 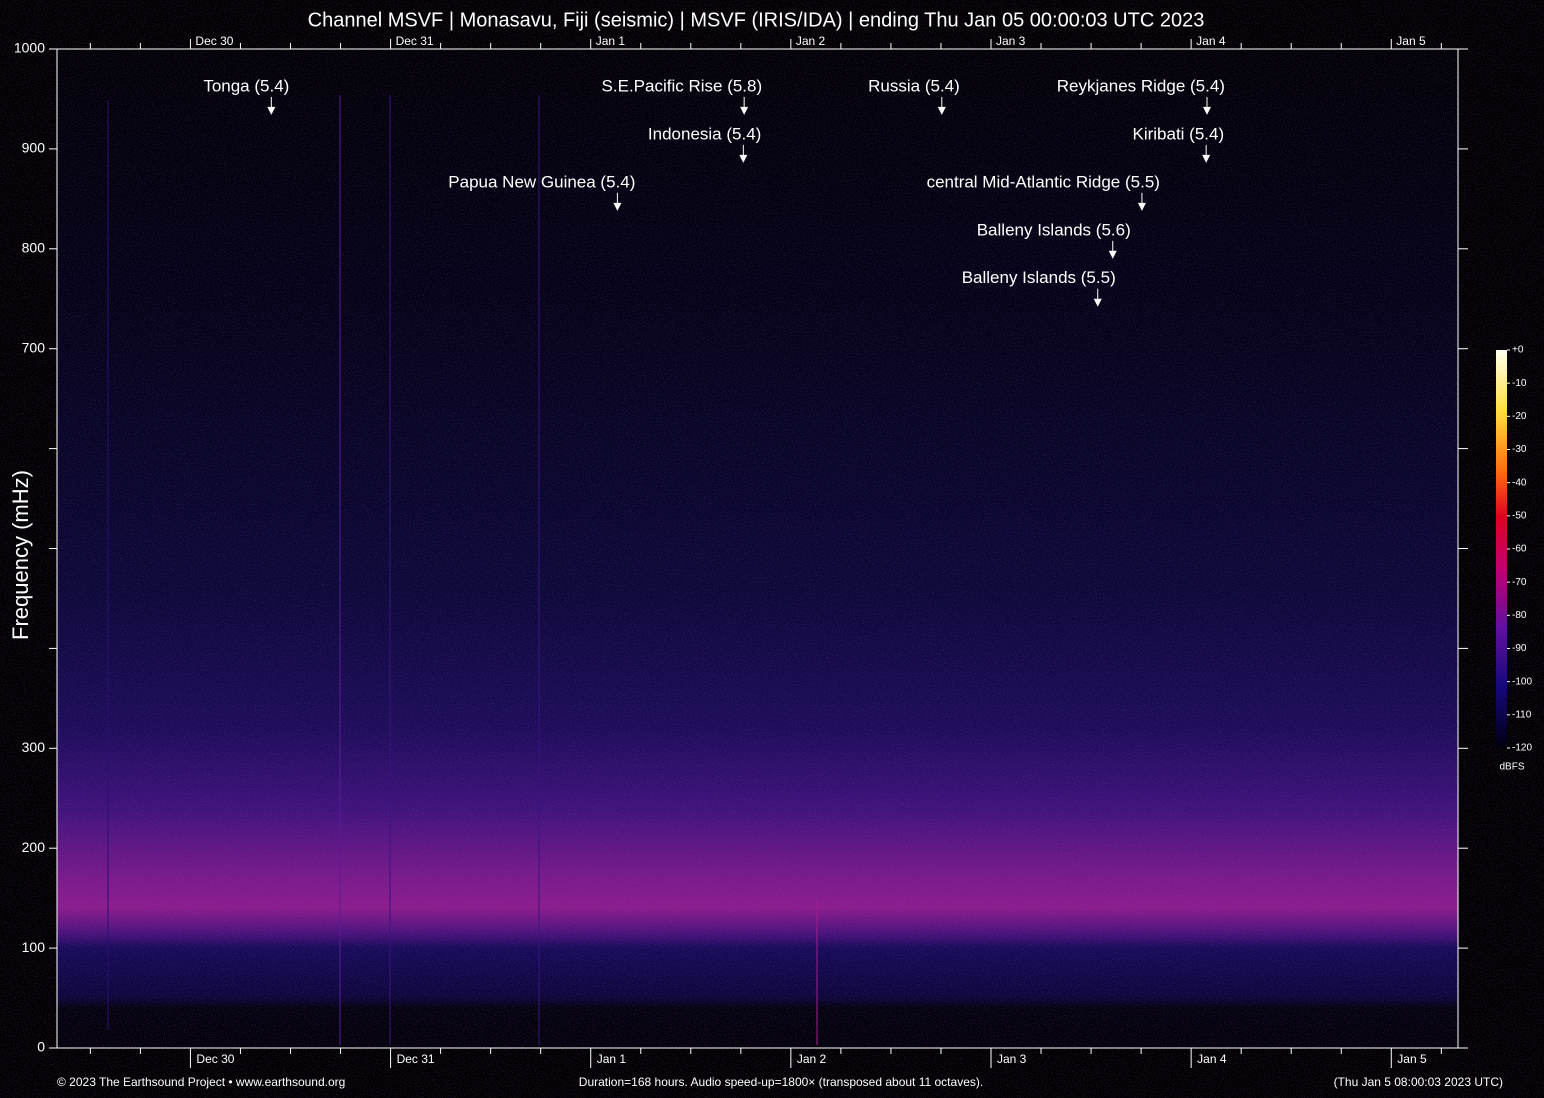 What do you see at coordinates (214, 41) in the screenshot?
I see `x-tick-label-top: Dec 30` at bounding box center [214, 41].